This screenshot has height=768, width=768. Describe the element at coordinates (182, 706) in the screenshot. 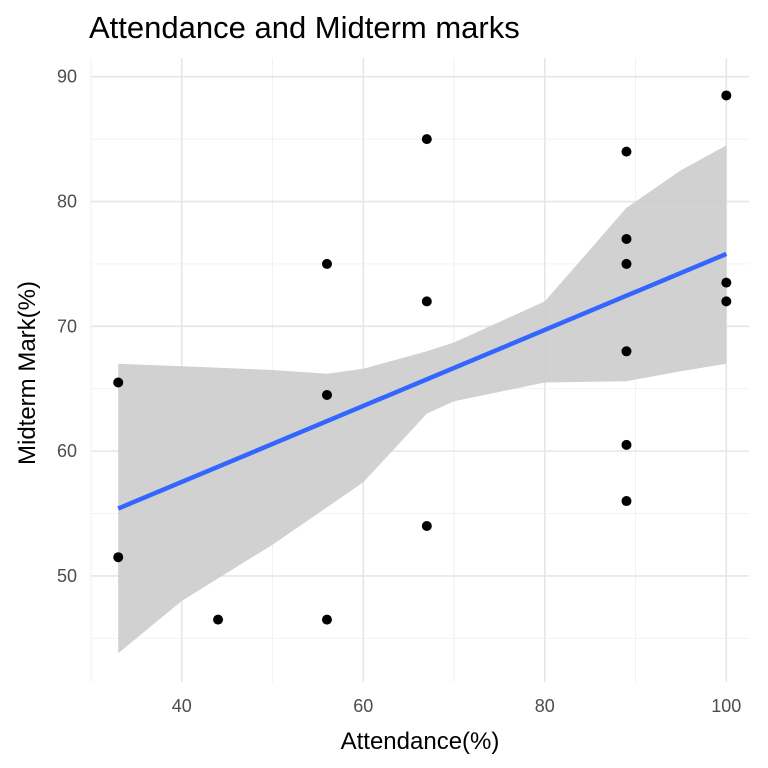

I see `x-tick-label: 40` at that location.